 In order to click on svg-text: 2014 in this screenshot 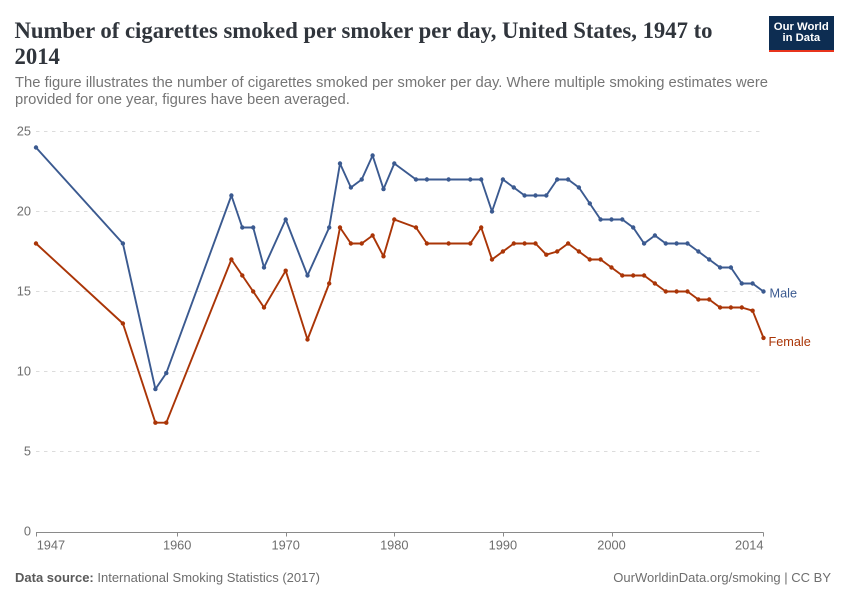, I will do `click(749, 544)`.